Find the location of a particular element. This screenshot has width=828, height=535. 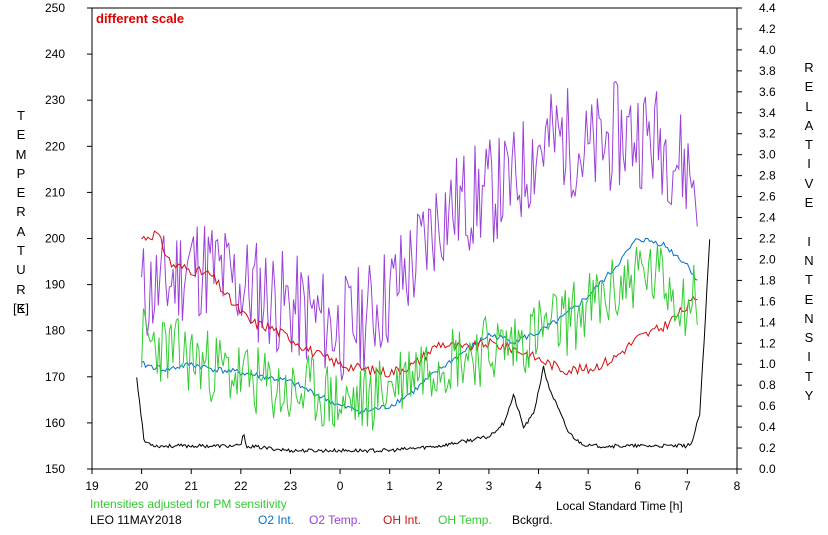

y-left-tick-label: 240 is located at coordinates (55, 54).